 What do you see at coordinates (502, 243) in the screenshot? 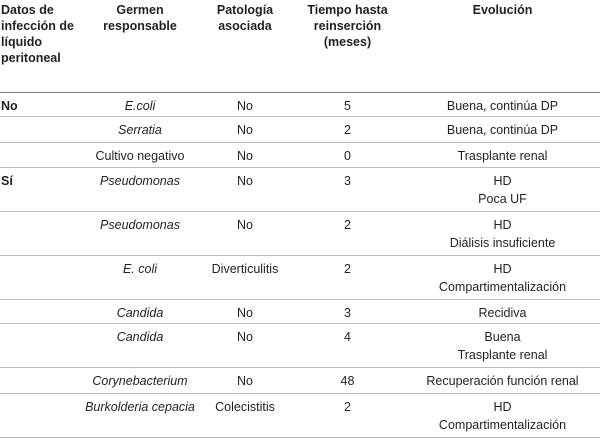
I see `cell-line: Diálisis insuficiente` at bounding box center [502, 243].